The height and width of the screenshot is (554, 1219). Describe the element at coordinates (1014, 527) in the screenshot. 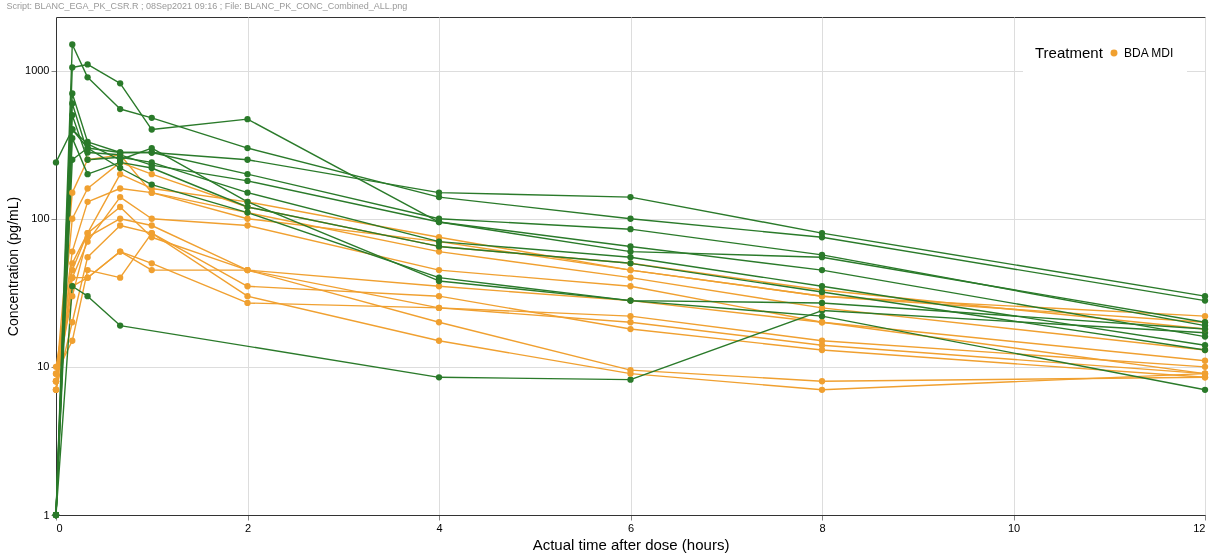

I see `x-tick-label: 10` at that location.